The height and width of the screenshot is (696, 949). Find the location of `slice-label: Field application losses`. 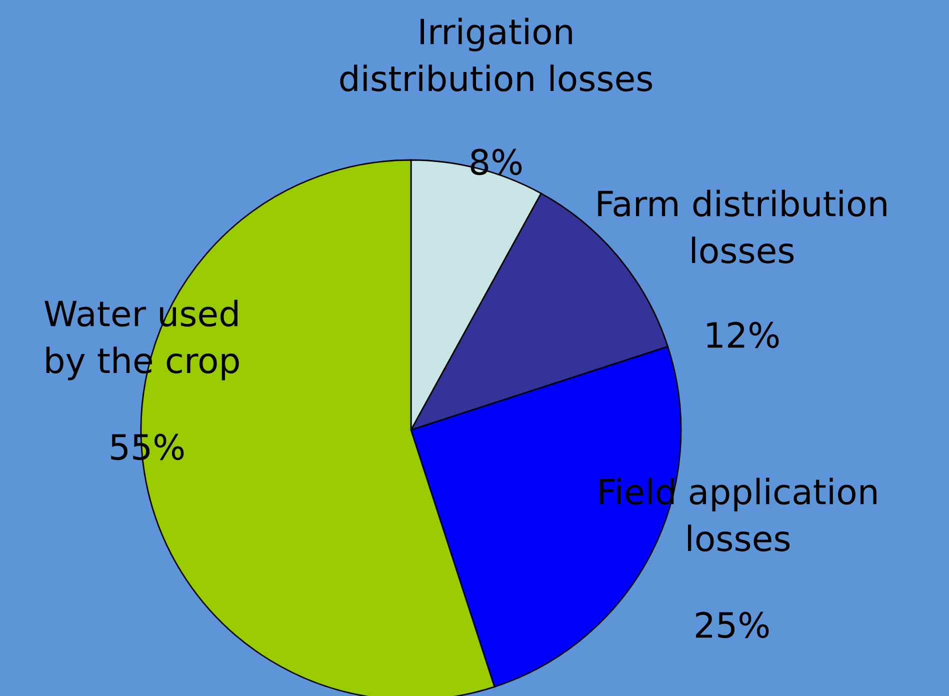

slice-label: Field application losses is located at coordinates (738, 515).